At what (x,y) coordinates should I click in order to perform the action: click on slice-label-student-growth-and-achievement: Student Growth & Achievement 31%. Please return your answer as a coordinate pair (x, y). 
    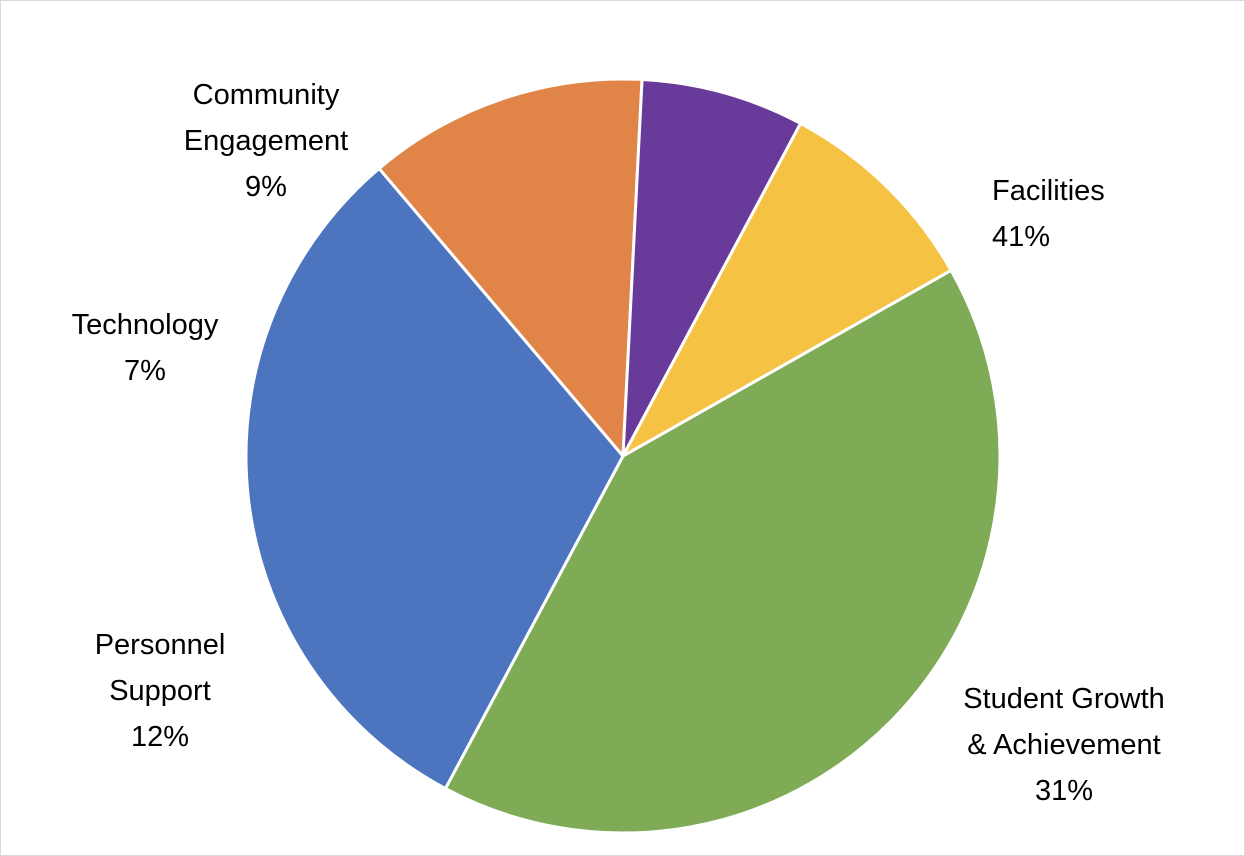
    Looking at the image, I should click on (1064, 745).